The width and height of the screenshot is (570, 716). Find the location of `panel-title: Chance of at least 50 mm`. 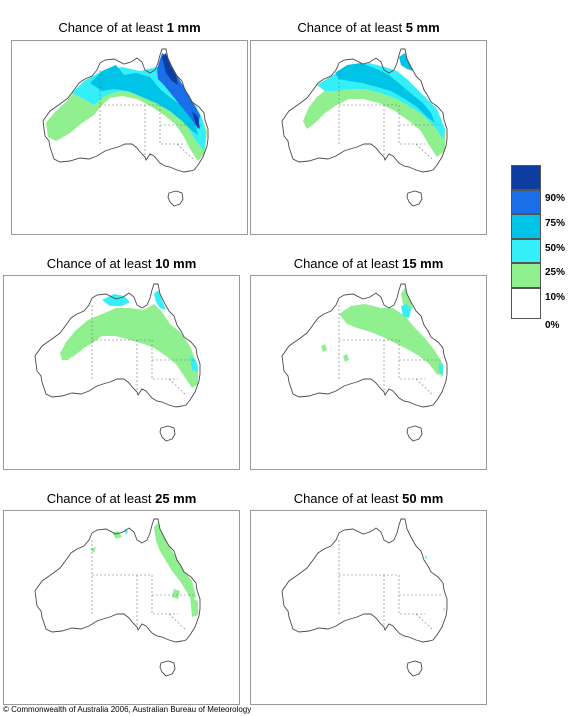

panel-title: Chance of at least 50 mm is located at coordinates (368, 498).